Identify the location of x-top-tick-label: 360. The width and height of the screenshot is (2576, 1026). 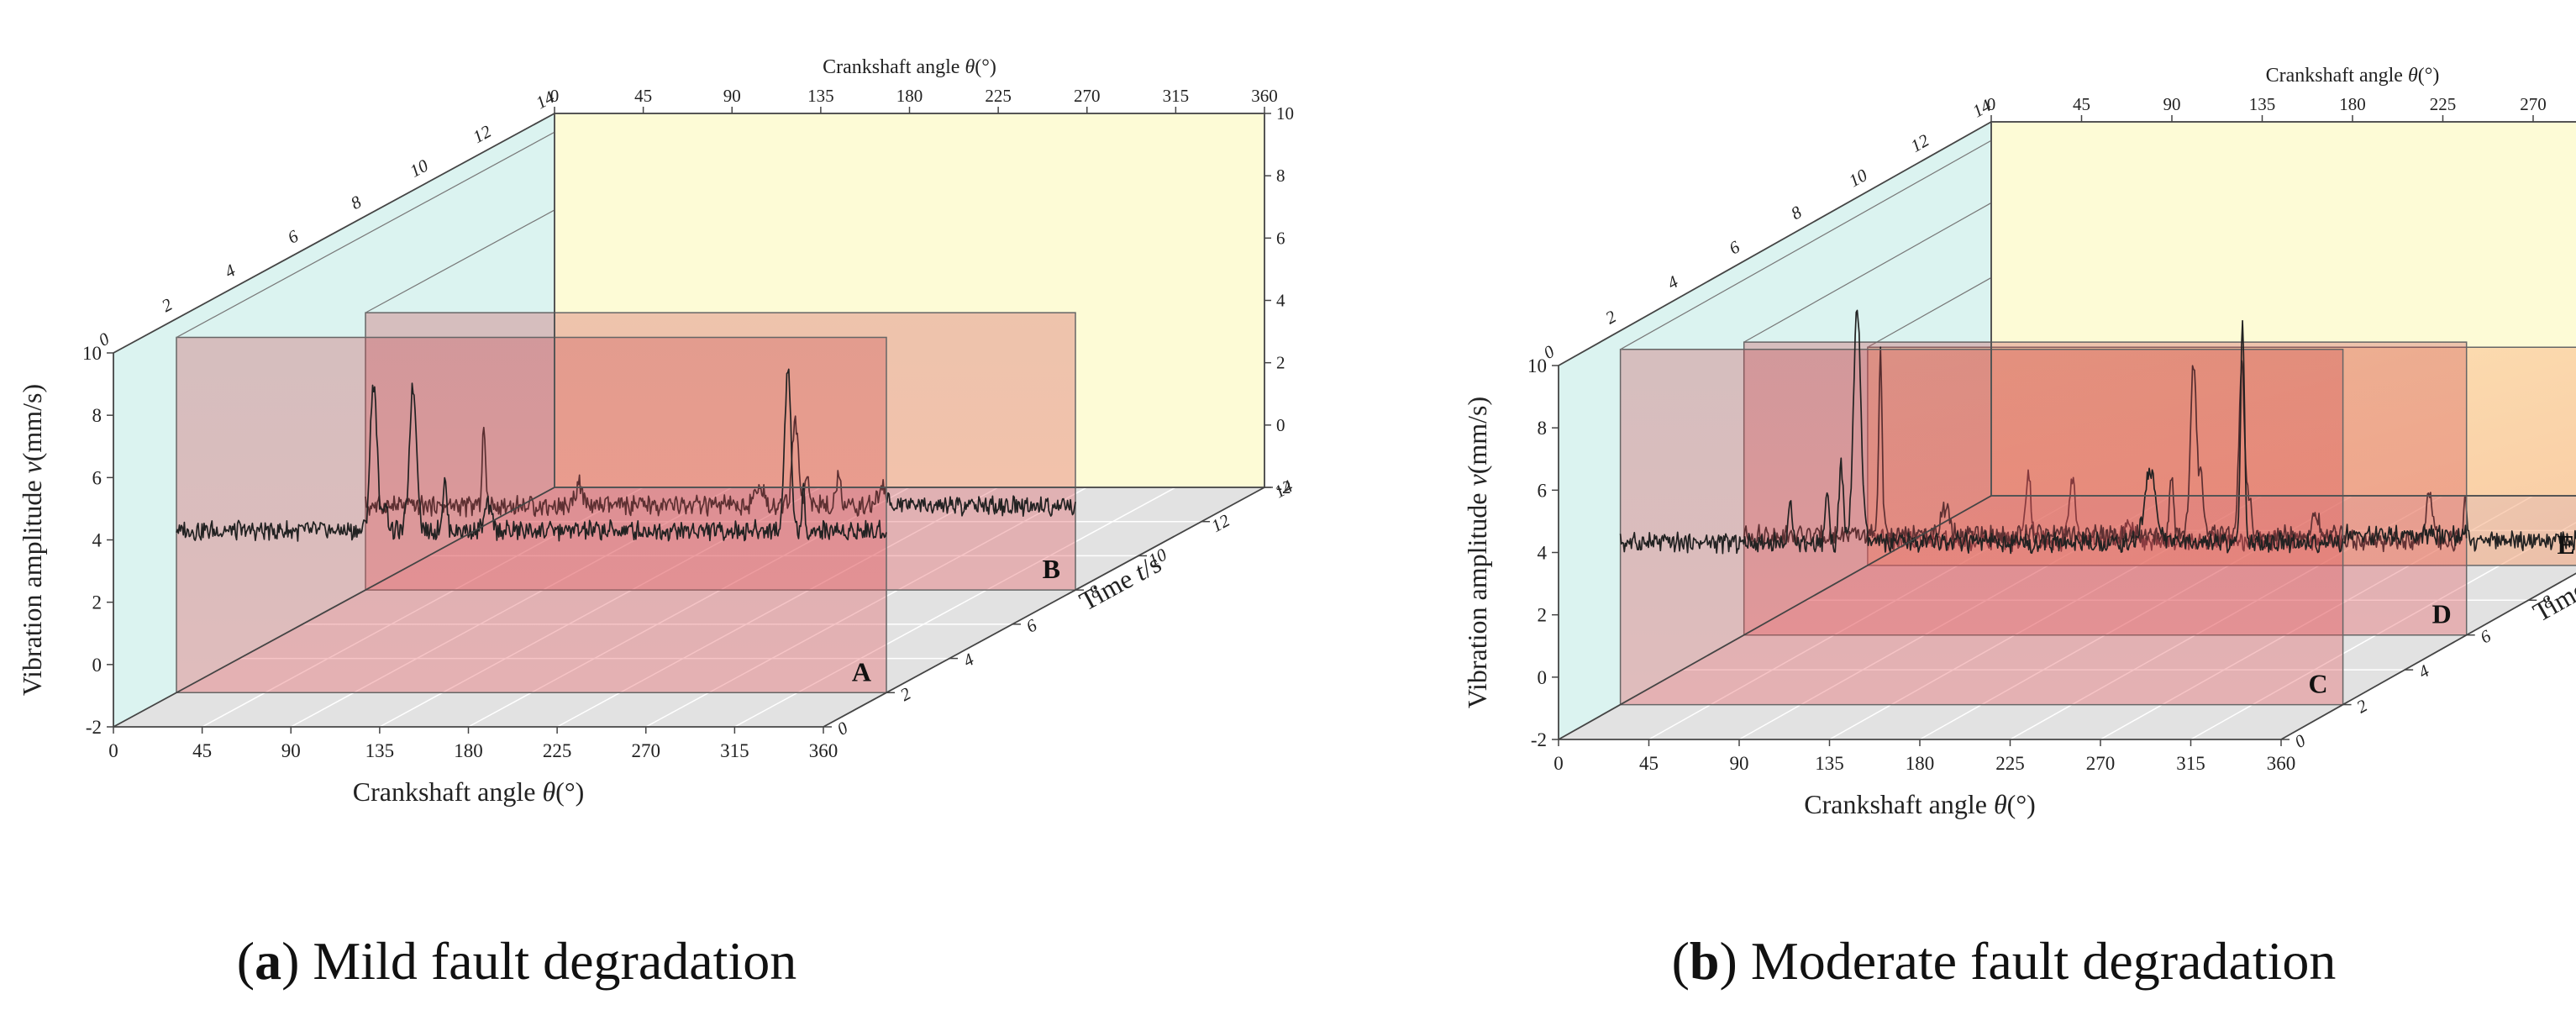
(1264, 96).